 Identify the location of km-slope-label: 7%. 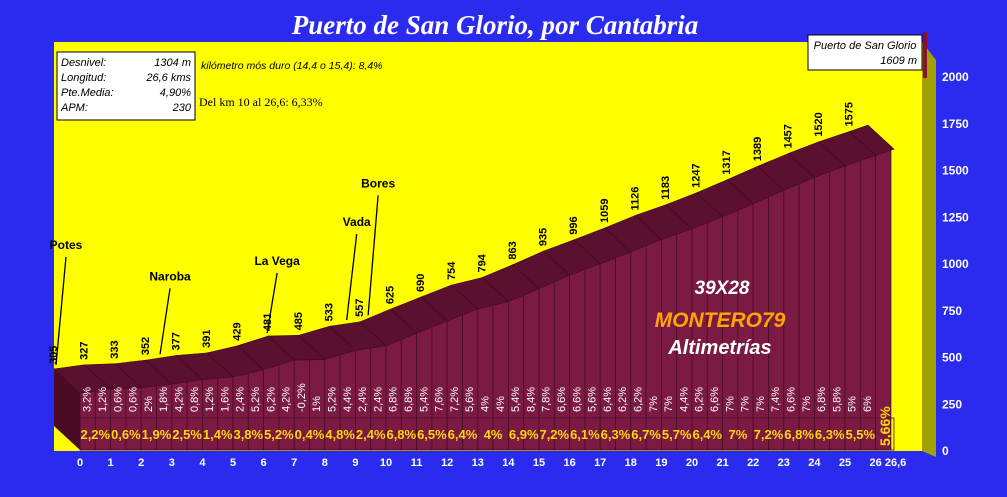
(738, 434).